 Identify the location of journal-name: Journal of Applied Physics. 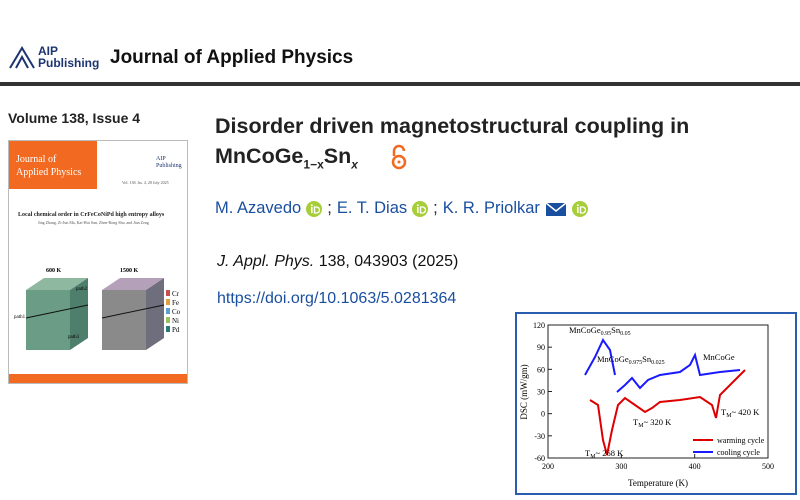
(232, 57).